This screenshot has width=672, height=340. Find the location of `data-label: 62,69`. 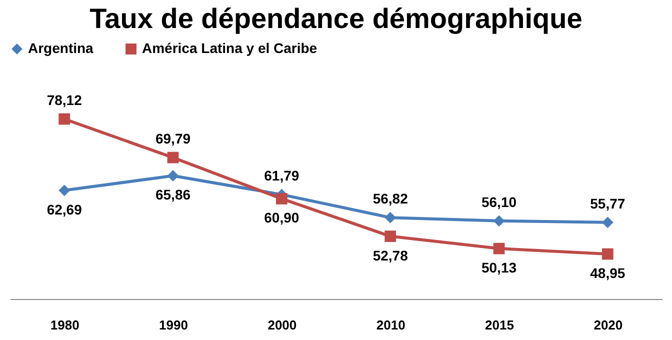

data-label: 62,69 is located at coordinates (64, 209).